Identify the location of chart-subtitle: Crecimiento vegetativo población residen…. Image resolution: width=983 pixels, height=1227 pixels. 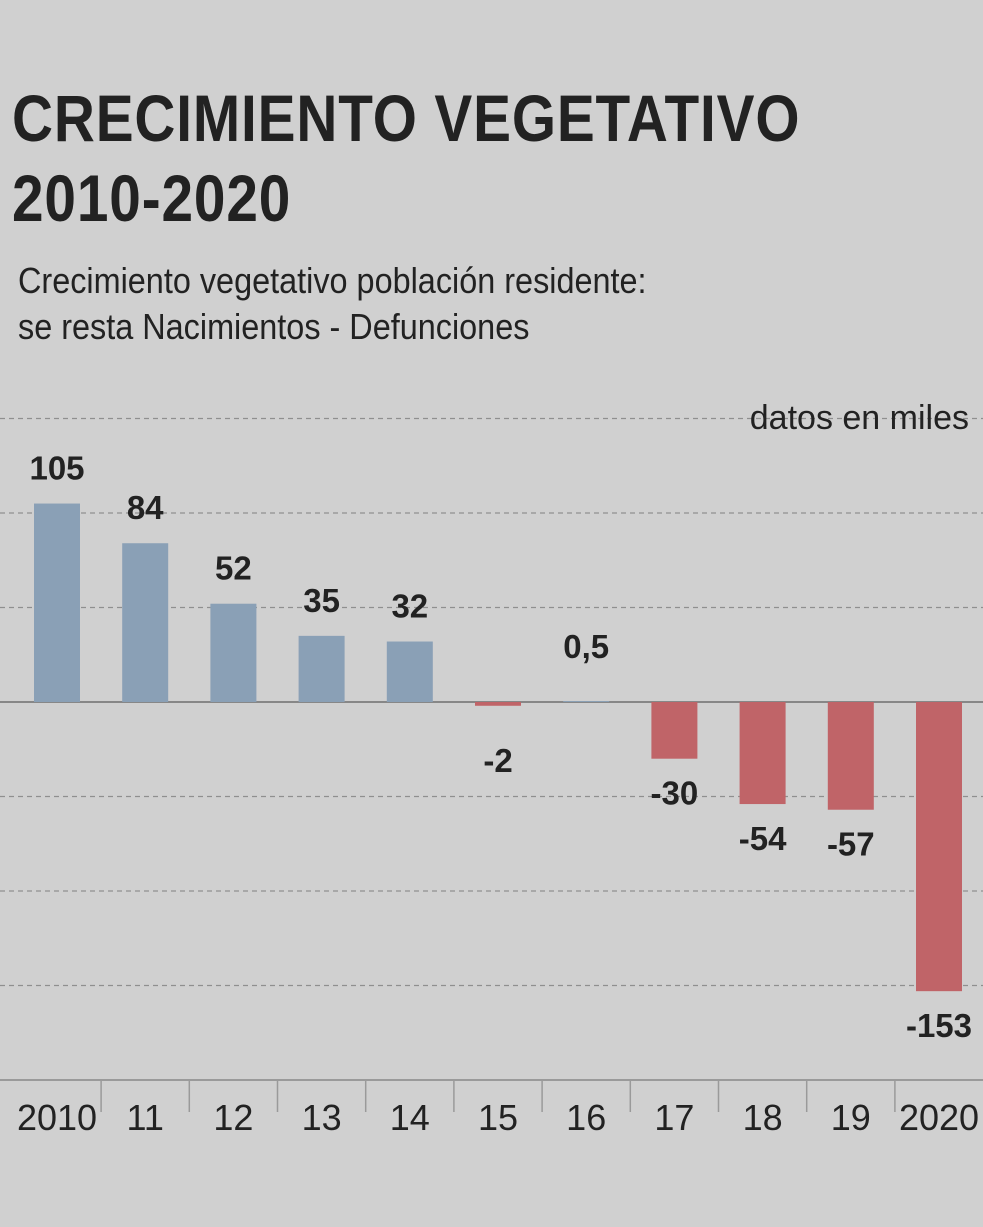
(459, 304).